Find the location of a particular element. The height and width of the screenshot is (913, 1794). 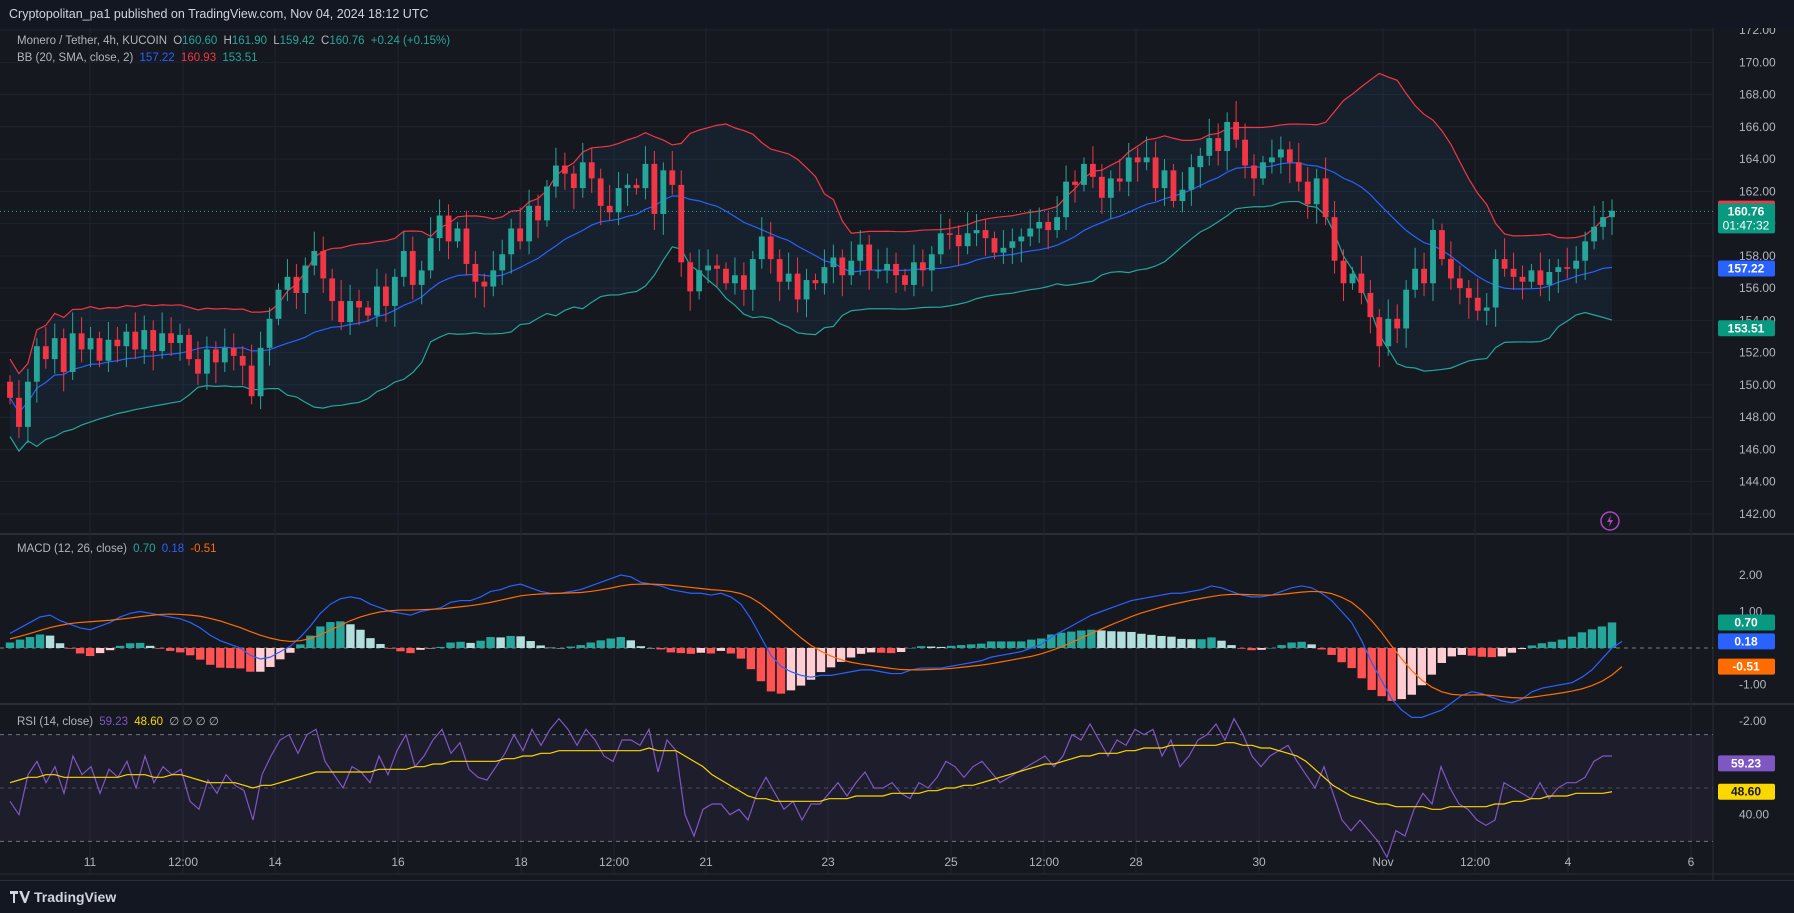

macd-legend: MACD (12, 26, close) 0.70 0.18 -0.51 is located at coordinates (118, 549).